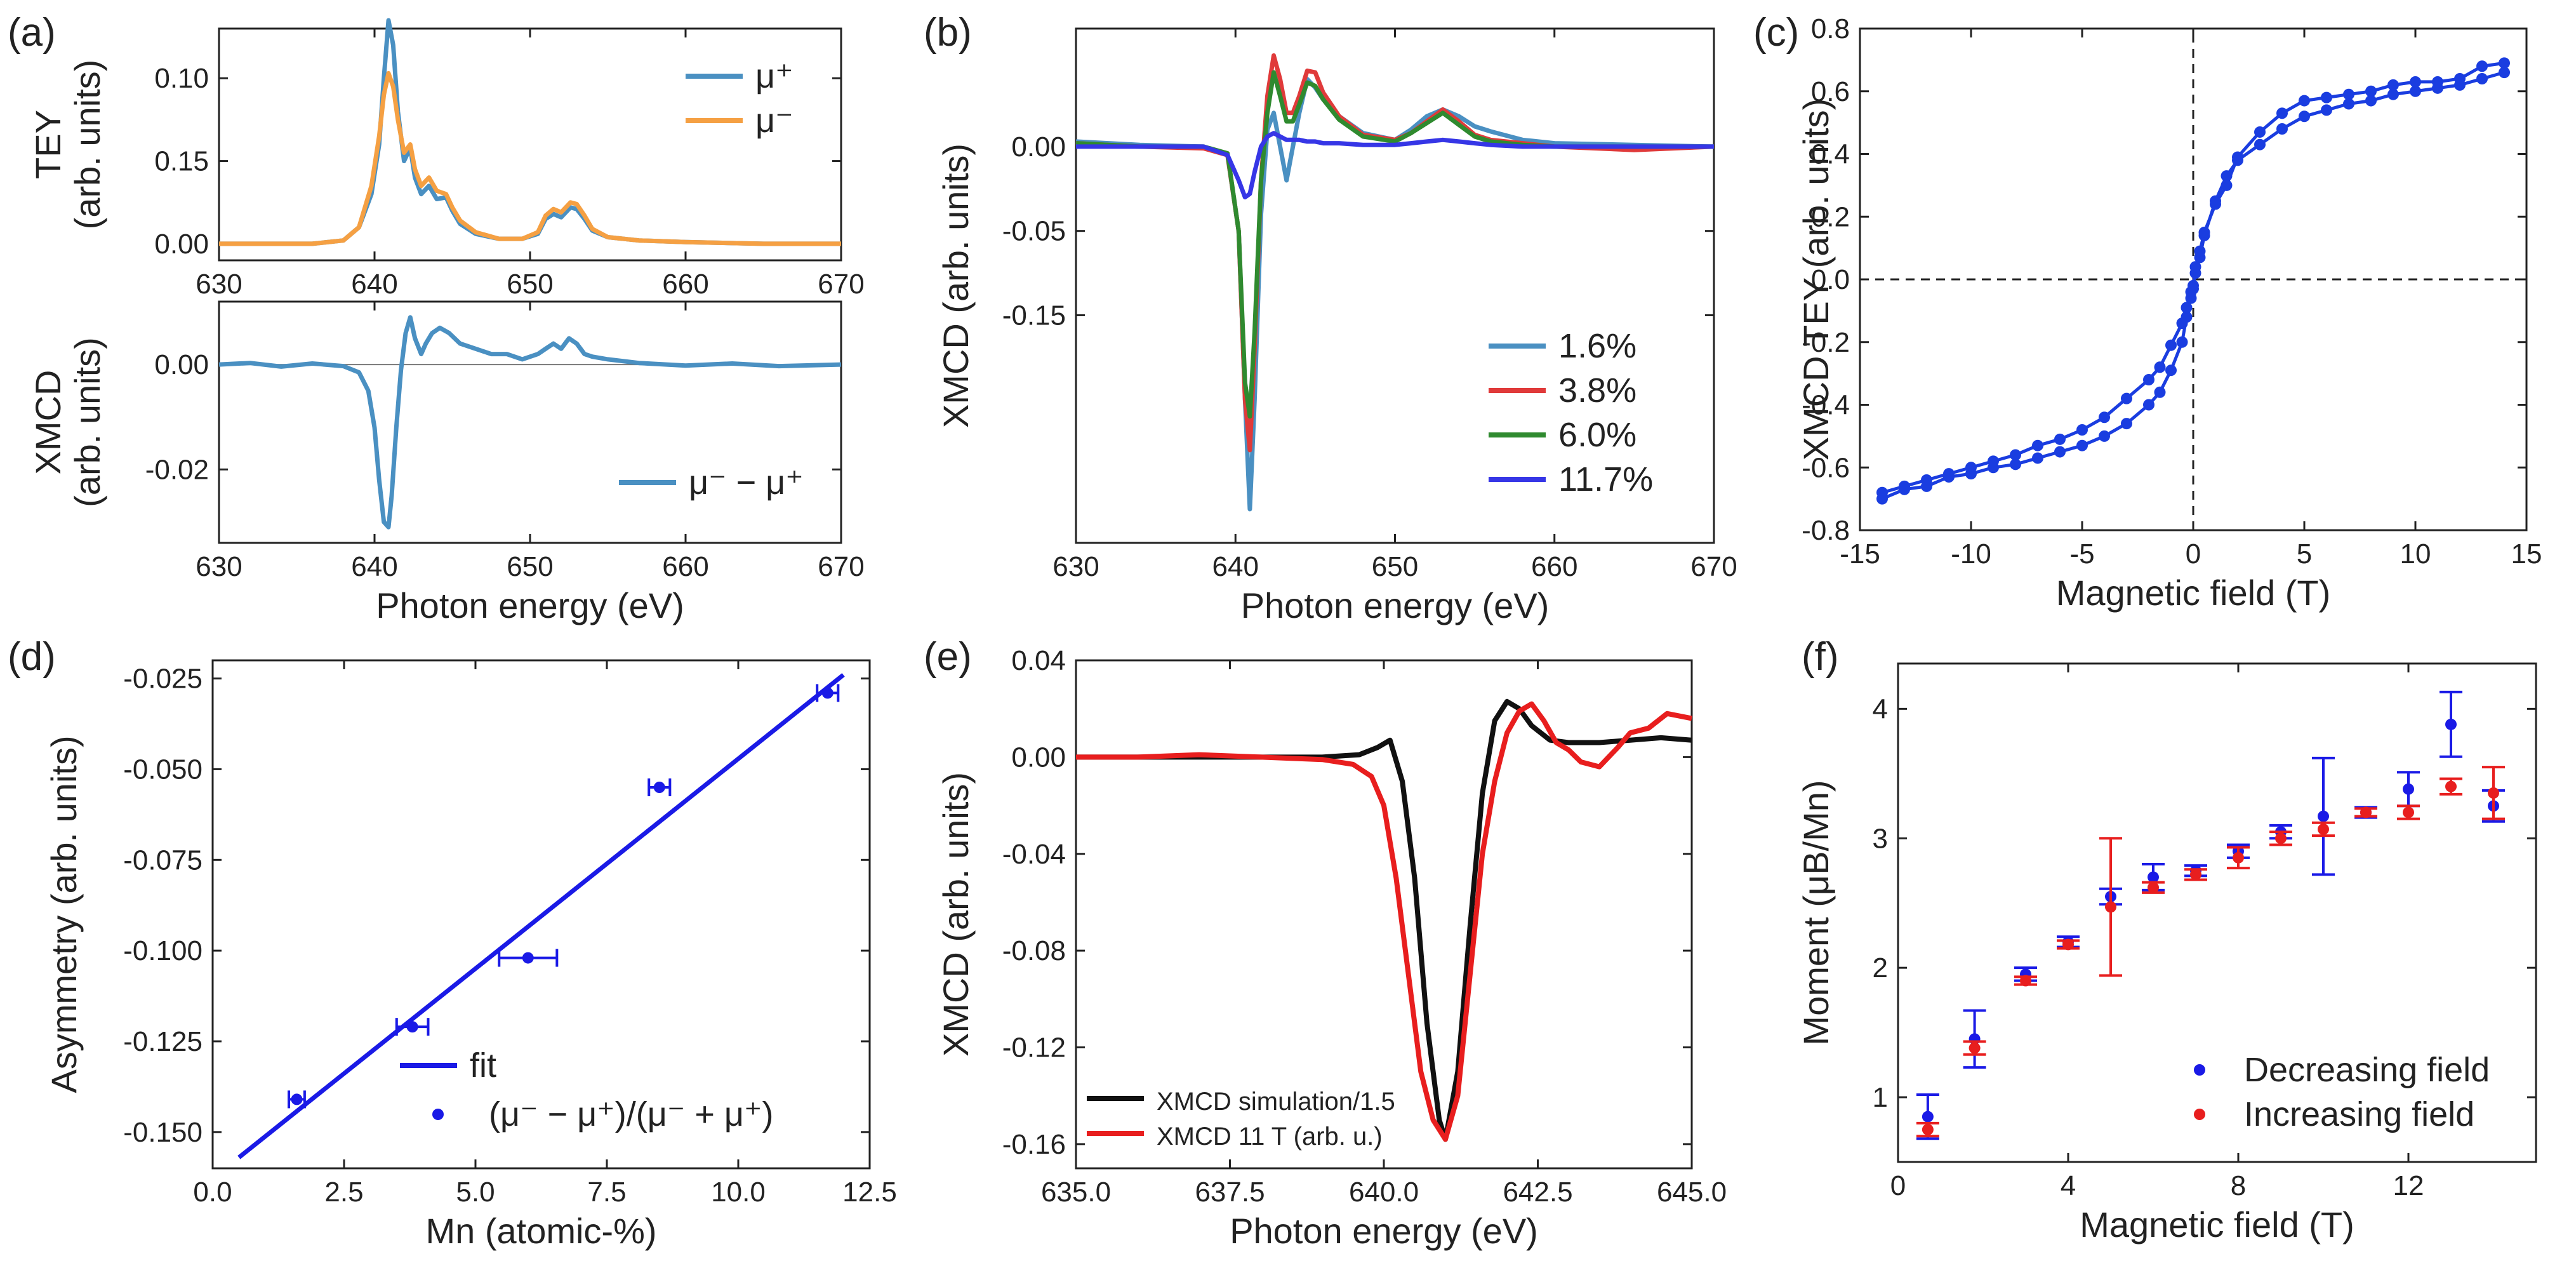 Image resolution: width=2576 pixels, height=1268 pixels. Describe the element at coordinates (162, 679) in the screenshot. I see `d-ytick-label: -0.025` at that location.